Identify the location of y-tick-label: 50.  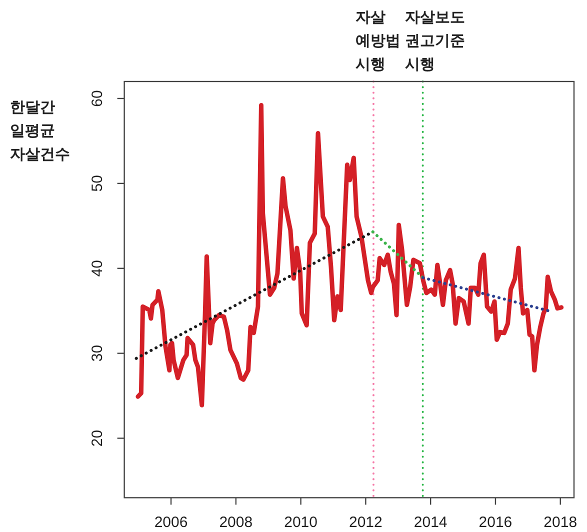
(97, 183).